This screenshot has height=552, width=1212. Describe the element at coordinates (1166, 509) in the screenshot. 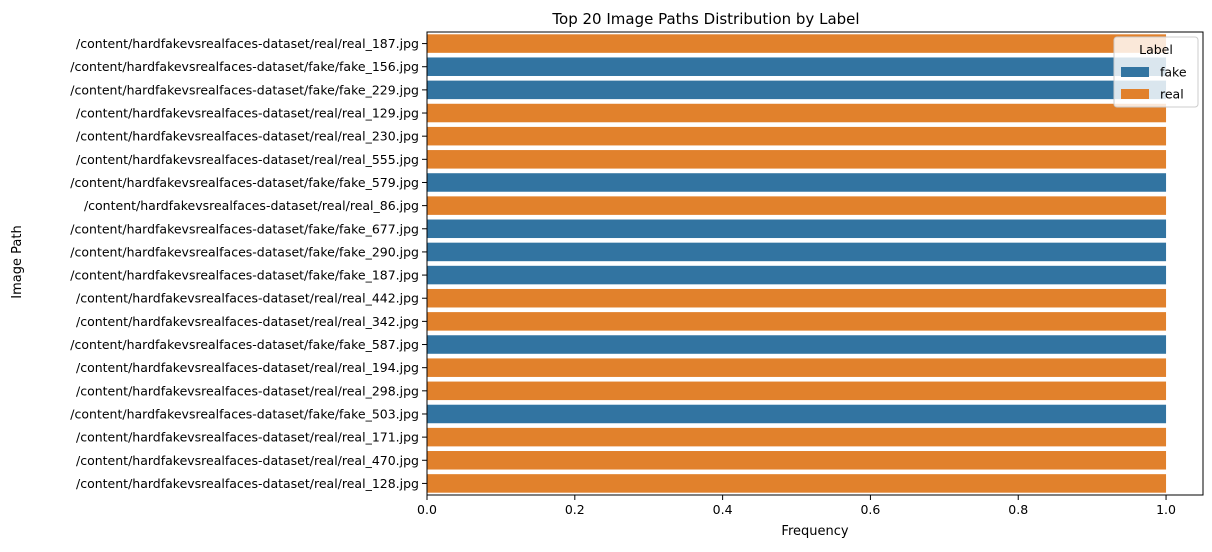

I see `x-tick-label: 1.0` at that location.